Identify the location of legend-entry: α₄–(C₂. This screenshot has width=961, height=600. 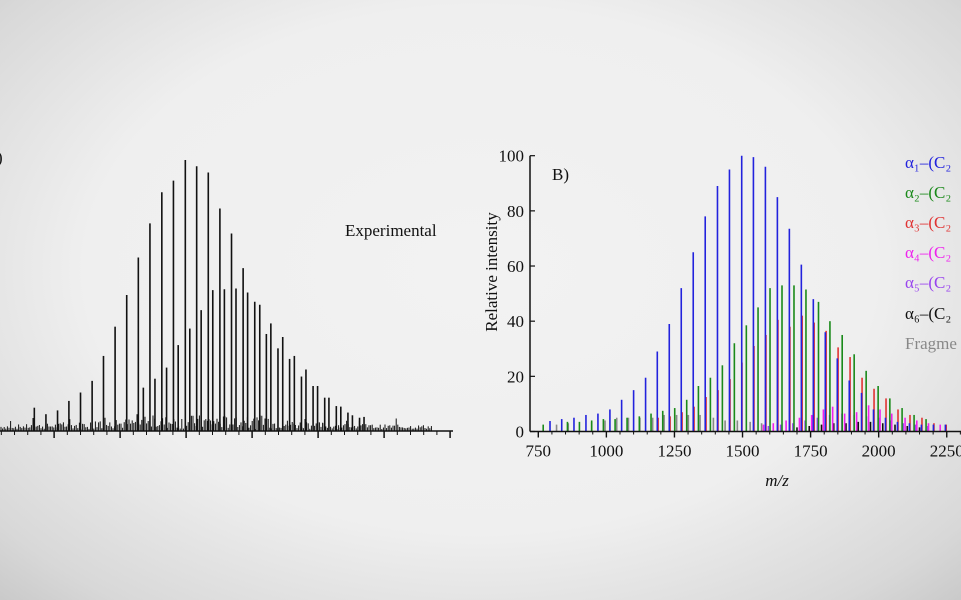
(928, 252).